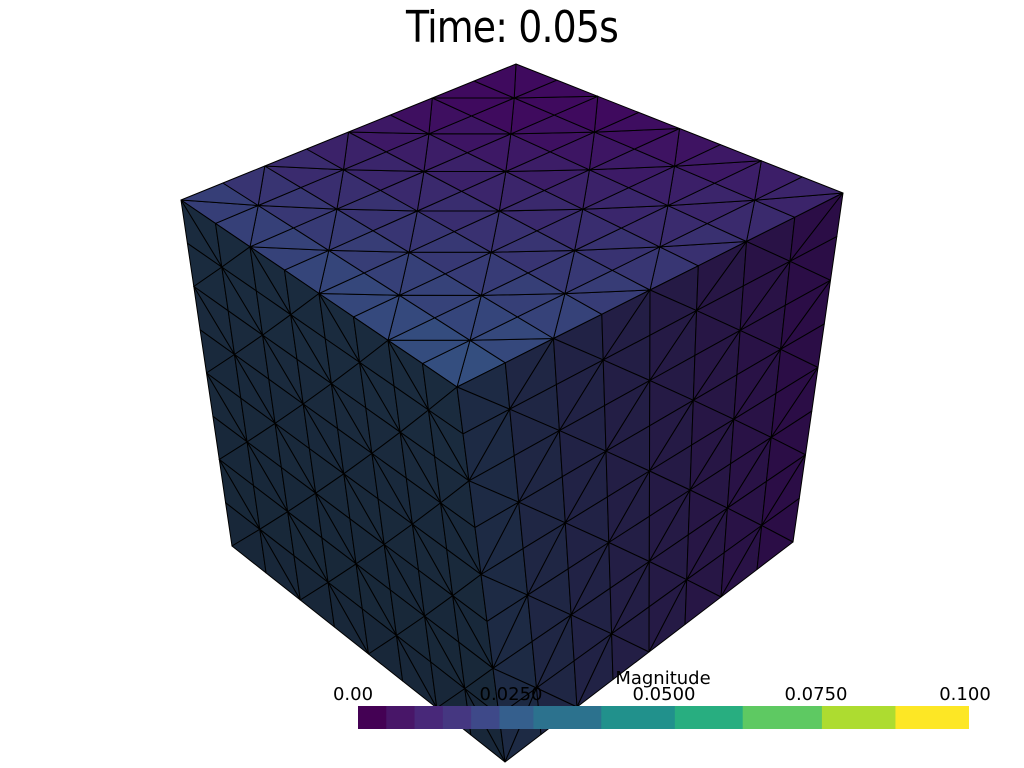 This screenshot has height=768, width=1024. What do you see at coordinates (816, 694) in the screenshot?
I see `colorbar-tick-3: 0.0750` at bounding box center [816, 694].